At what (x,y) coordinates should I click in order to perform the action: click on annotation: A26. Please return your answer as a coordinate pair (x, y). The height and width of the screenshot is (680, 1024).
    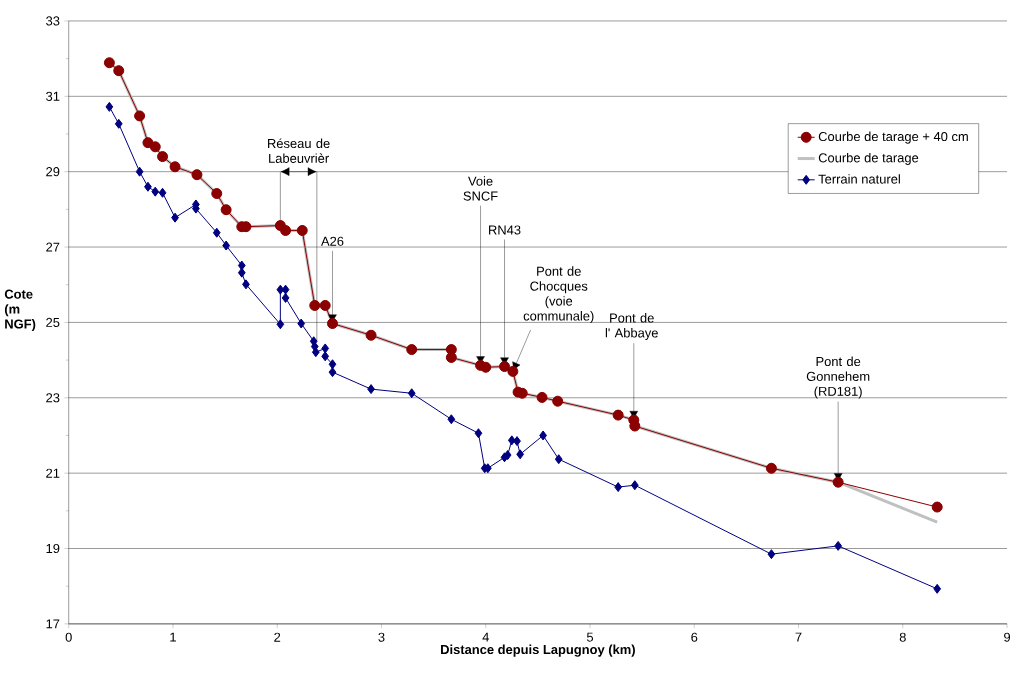
    Looking at the image, I should click on (332, 241).